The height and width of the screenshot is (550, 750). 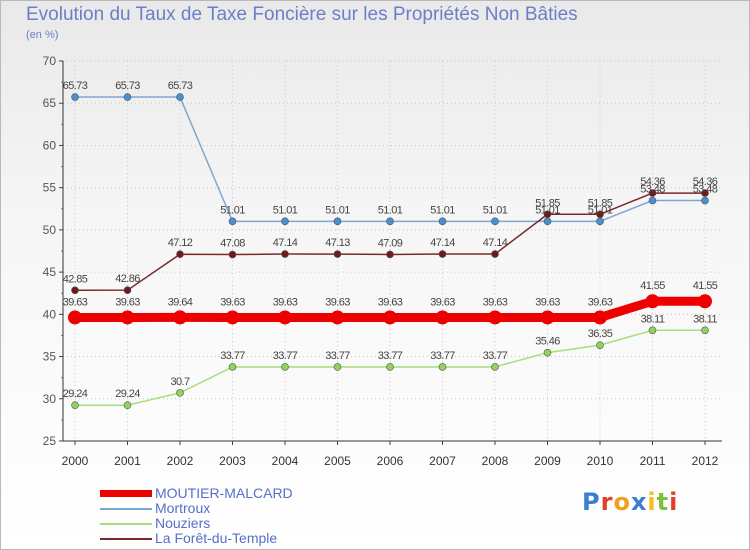 I want to click on data-label-moutier-malcard: 41.55, so click(x=705, y=286).